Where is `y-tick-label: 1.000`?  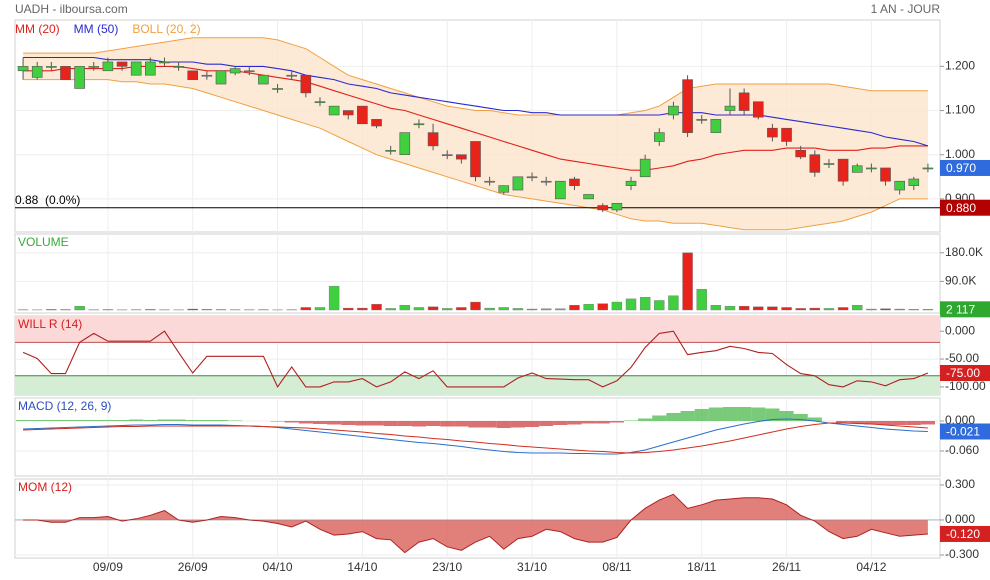 y-tick-label: 1.000 is located at coordinates (960, 154).